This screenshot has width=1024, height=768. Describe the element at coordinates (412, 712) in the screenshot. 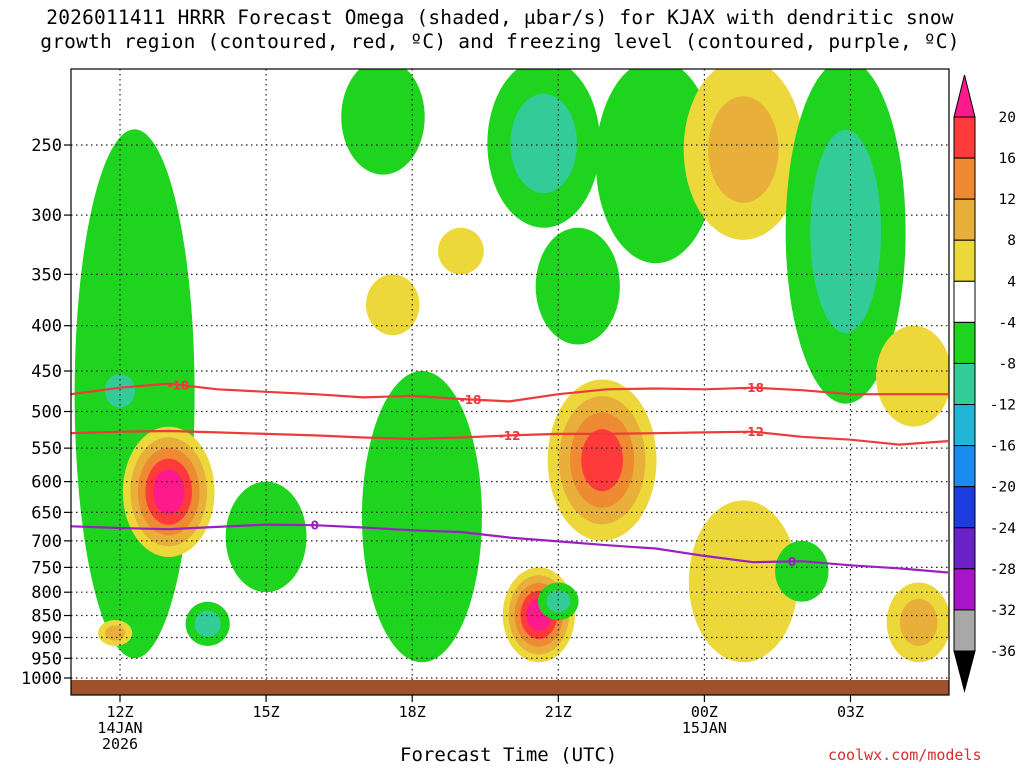

I see `x-tick-label: 18Z` at that location.